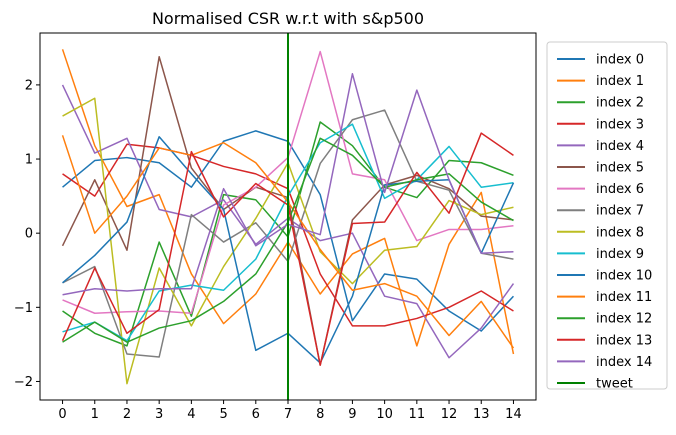 Image resolution: width=676 pixels, height=435 pixels. Describe the element at coordinates (95, 414) in the screenshot. I see `x-tick-label: 1` at that location.